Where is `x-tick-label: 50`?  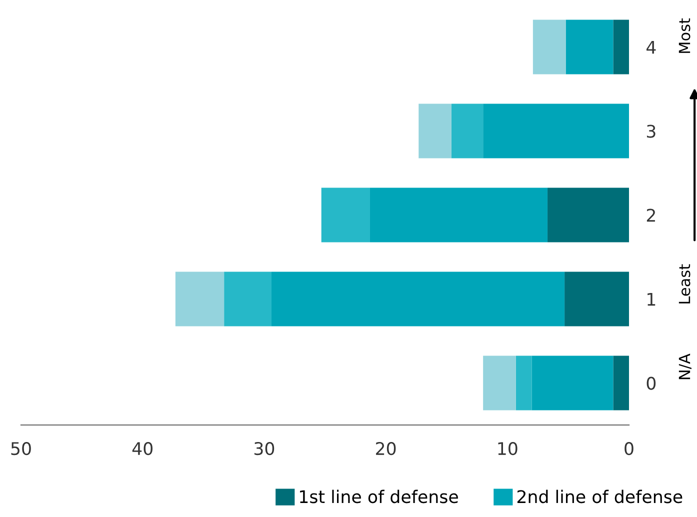 x-tick-label: 50 is located at coordinates (21, 449).